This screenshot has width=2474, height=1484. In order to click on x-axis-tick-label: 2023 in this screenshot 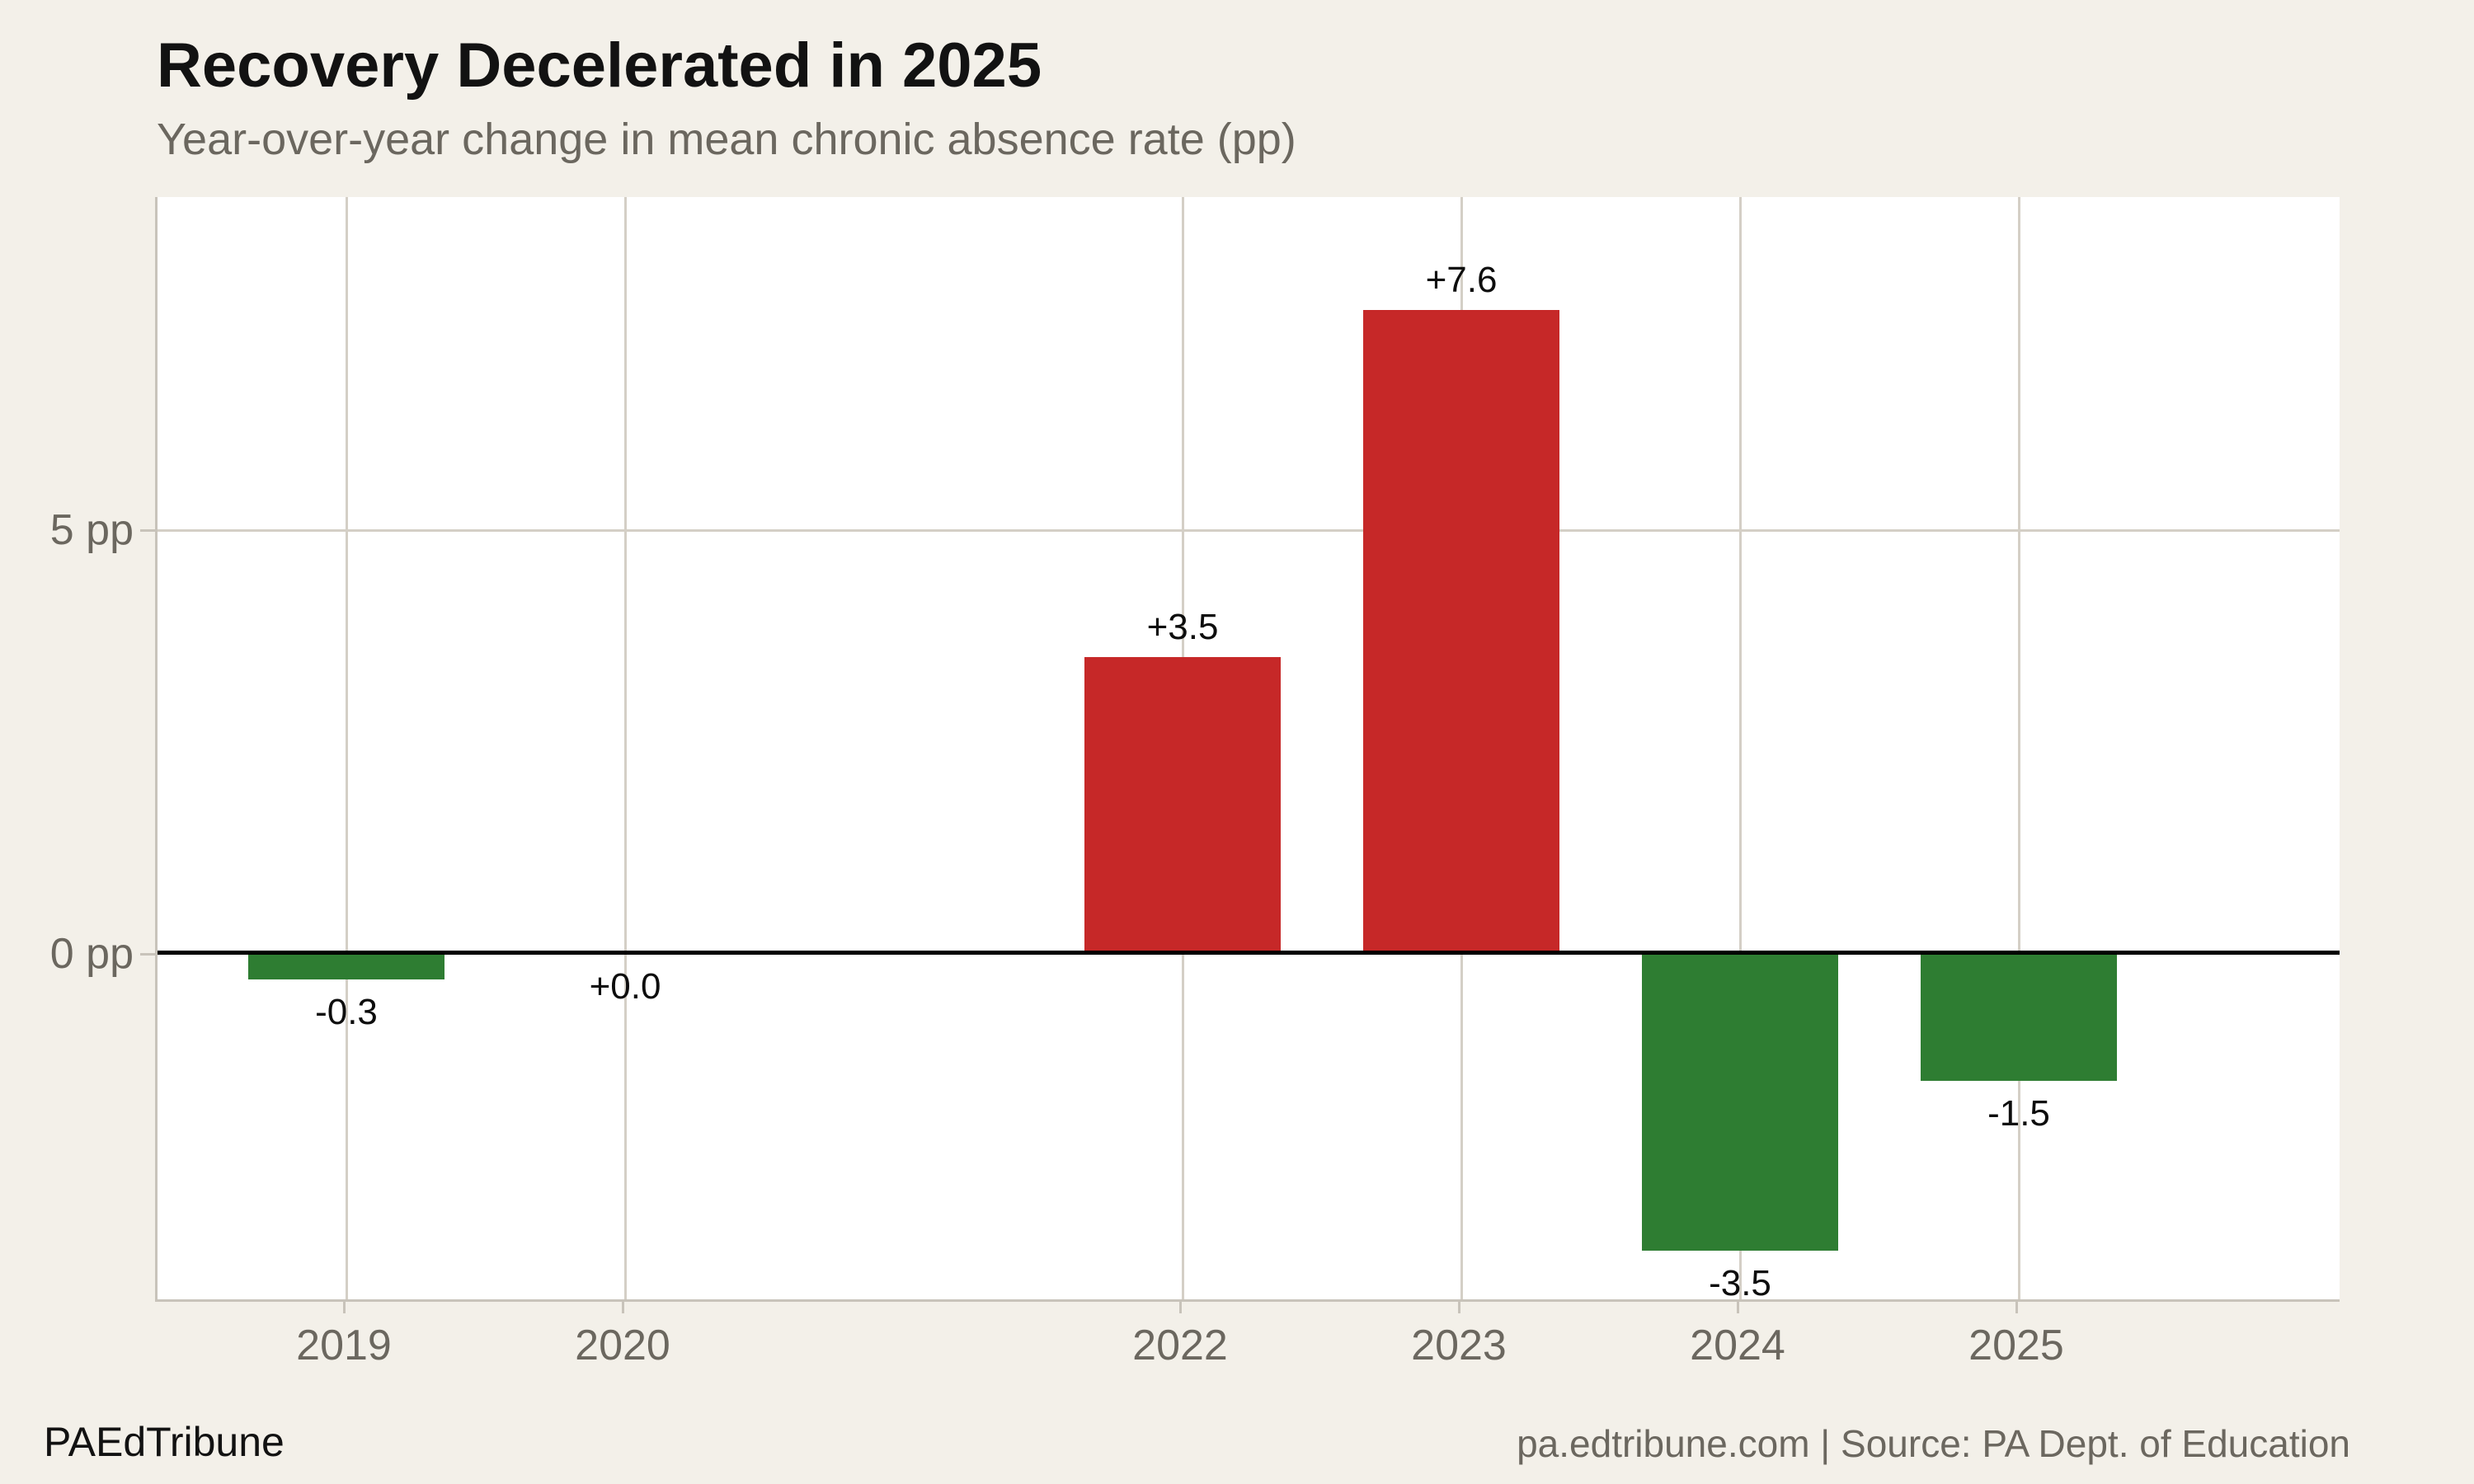, I will do `click(1459, 1345)`.